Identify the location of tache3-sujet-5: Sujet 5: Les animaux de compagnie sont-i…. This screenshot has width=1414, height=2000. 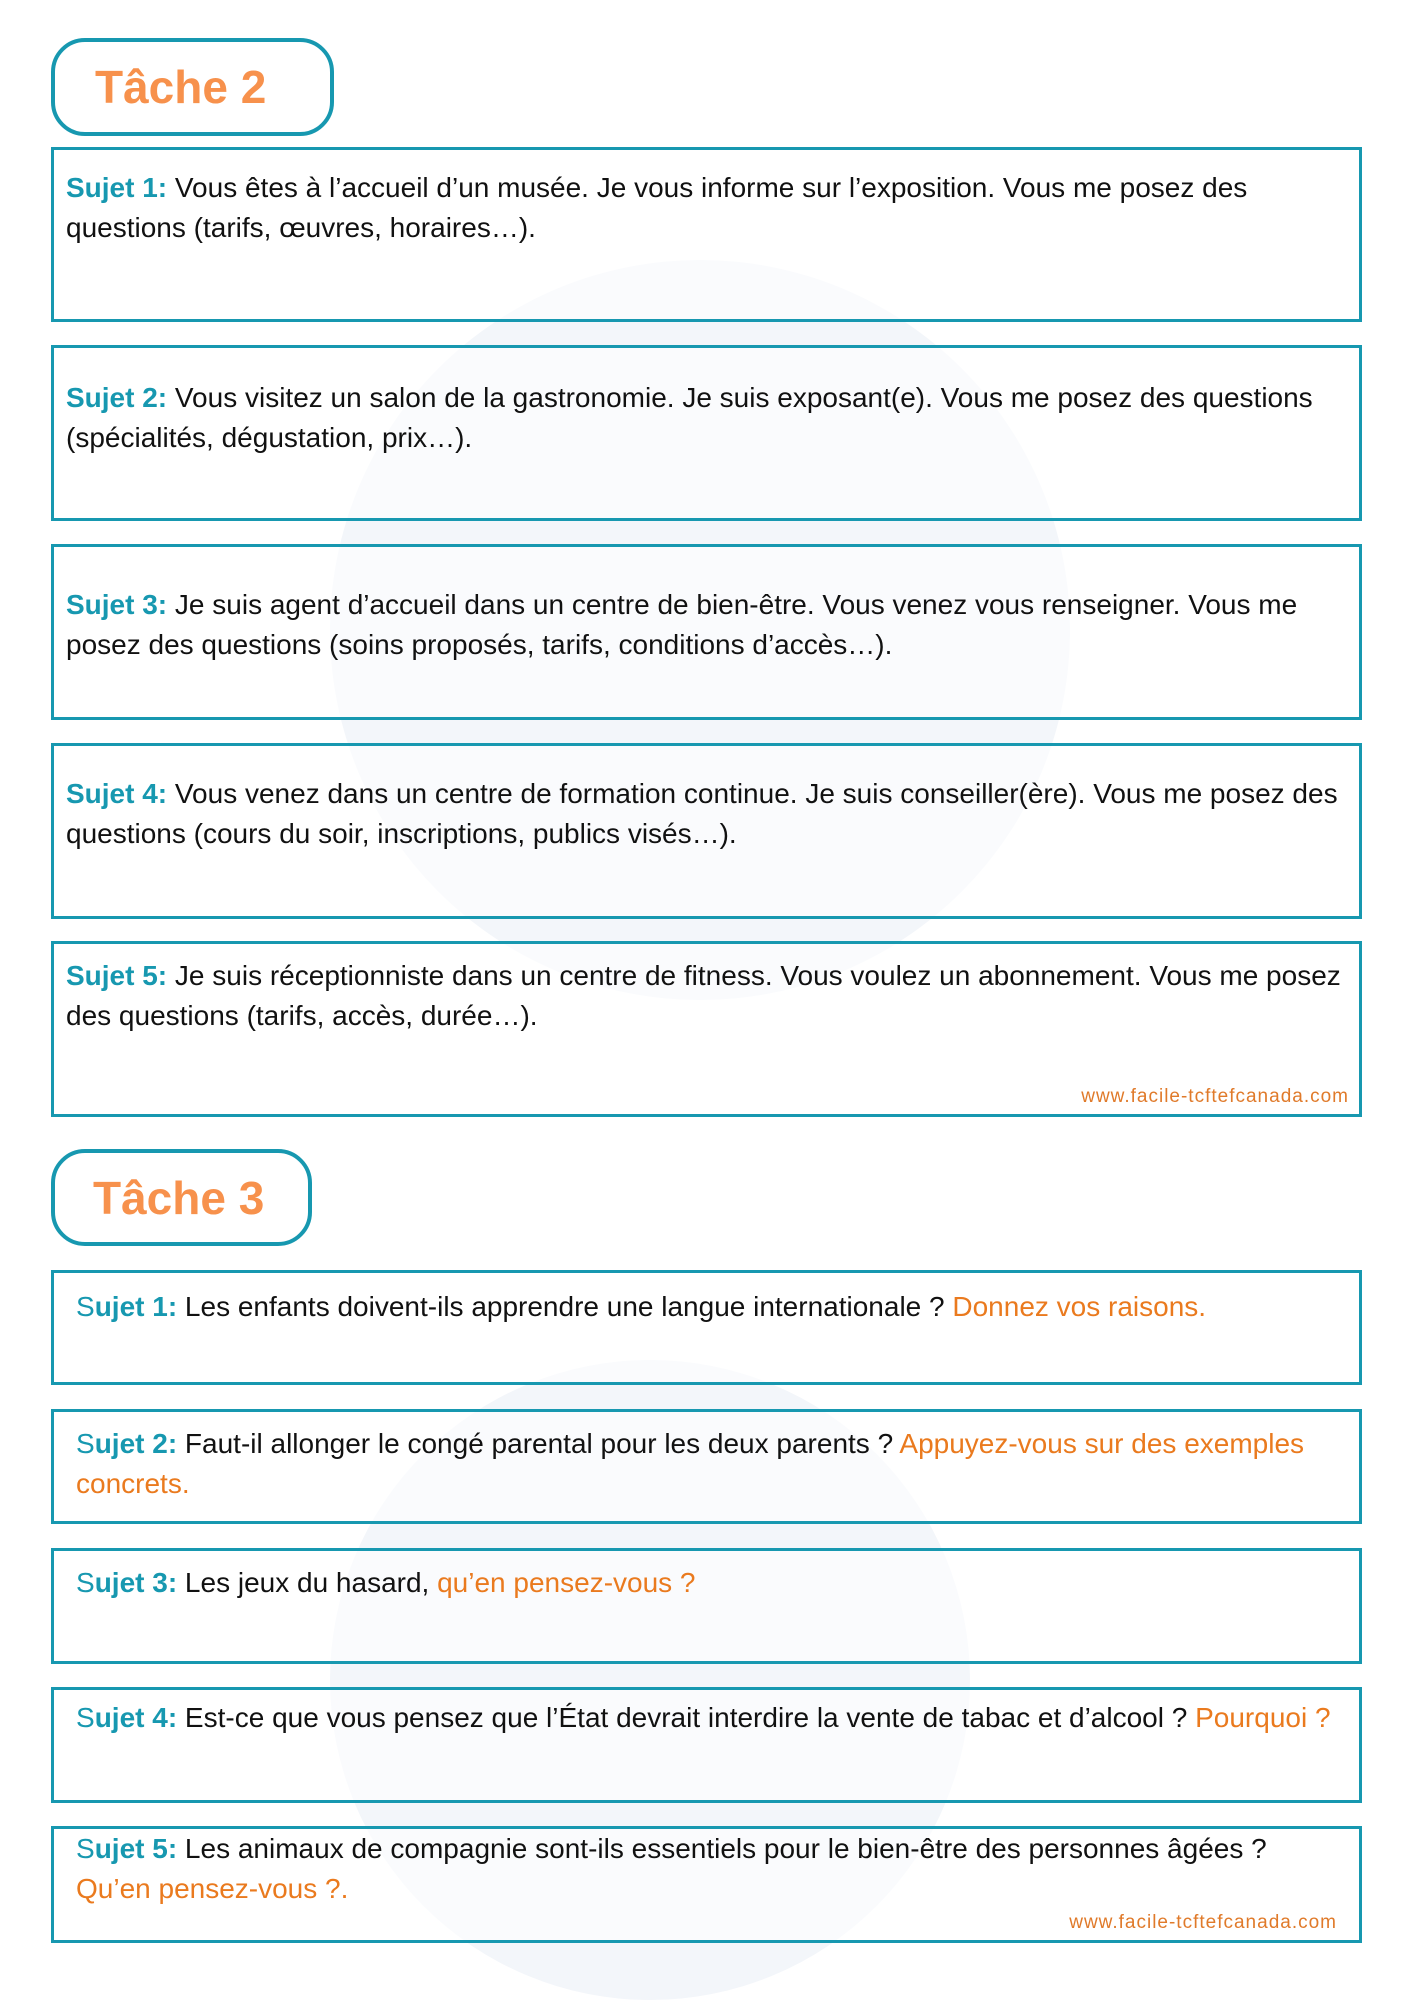
(706, 1884).